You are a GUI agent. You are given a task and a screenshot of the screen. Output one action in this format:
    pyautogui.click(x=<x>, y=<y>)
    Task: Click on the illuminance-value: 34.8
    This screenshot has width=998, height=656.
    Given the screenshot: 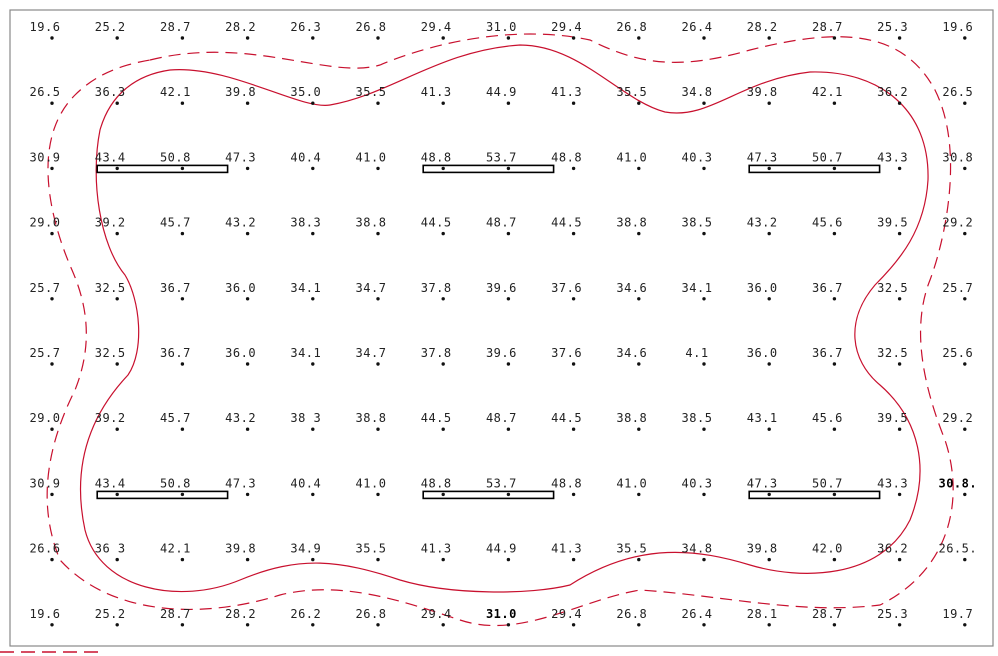 What is the action you would take?
    pyautogui.click(x=697, y=92)
    